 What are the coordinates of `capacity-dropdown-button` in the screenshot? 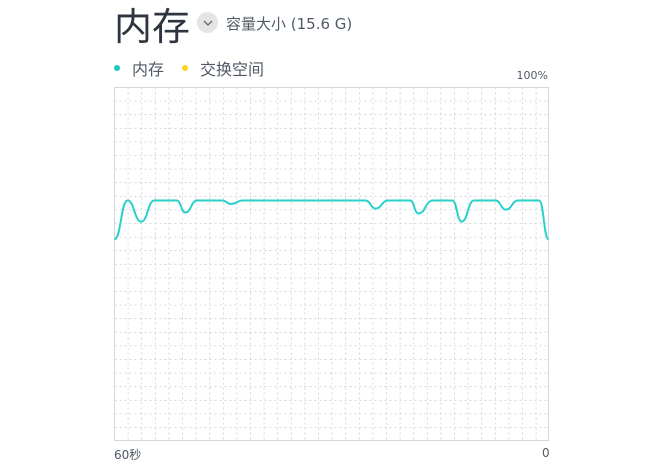 It's located at (207, 22).